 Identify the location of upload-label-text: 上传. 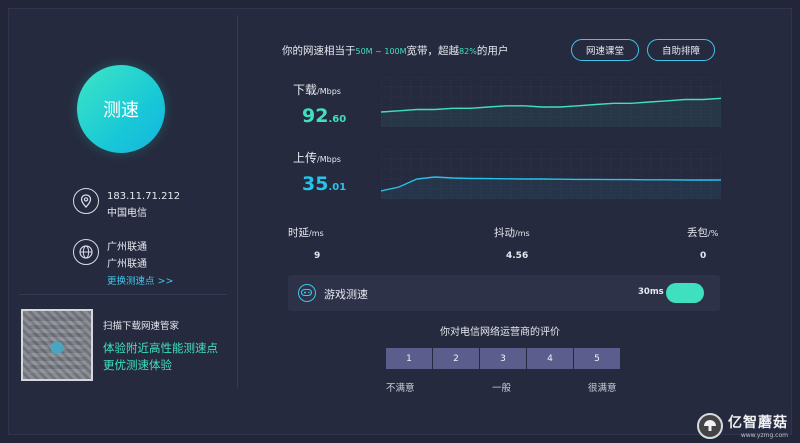
(305, 158).